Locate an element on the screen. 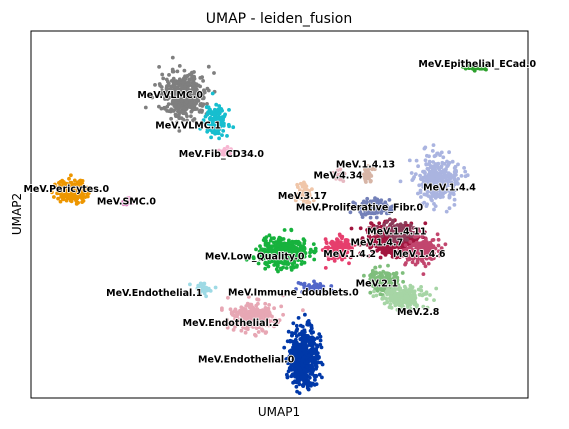 The width and height of the screenshot is (569, 429). cluster-label: MeV.1.4.11 is located at coordinates (396, 231).